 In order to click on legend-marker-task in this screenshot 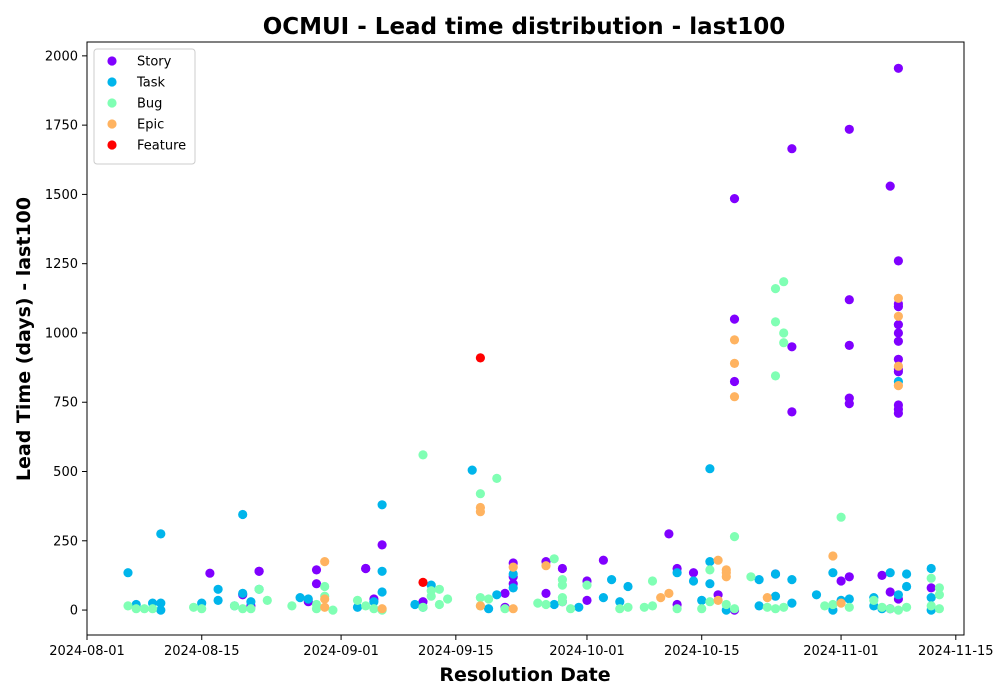, I will do `click(112, 82)`.